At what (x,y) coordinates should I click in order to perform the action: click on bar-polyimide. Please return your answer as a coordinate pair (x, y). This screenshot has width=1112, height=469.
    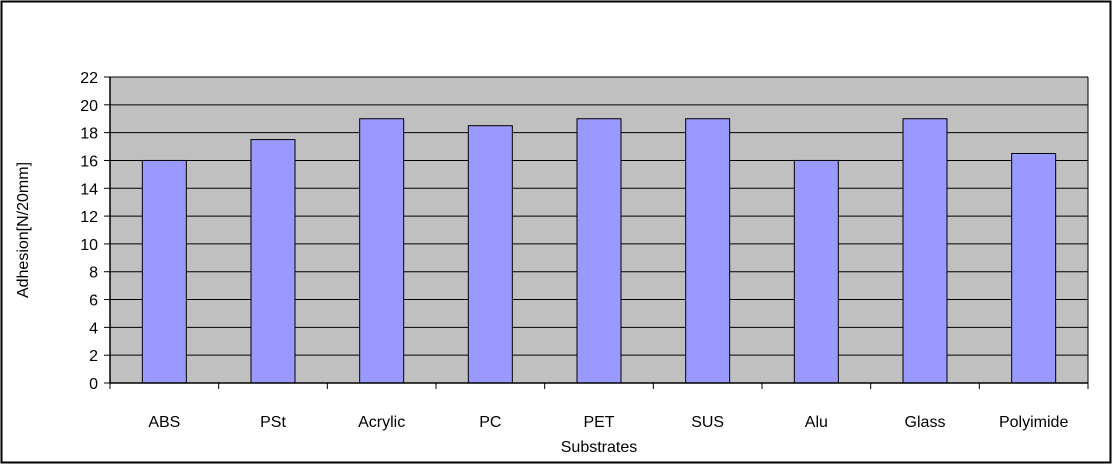
    Looking at the image, I should click on (1034, 268).